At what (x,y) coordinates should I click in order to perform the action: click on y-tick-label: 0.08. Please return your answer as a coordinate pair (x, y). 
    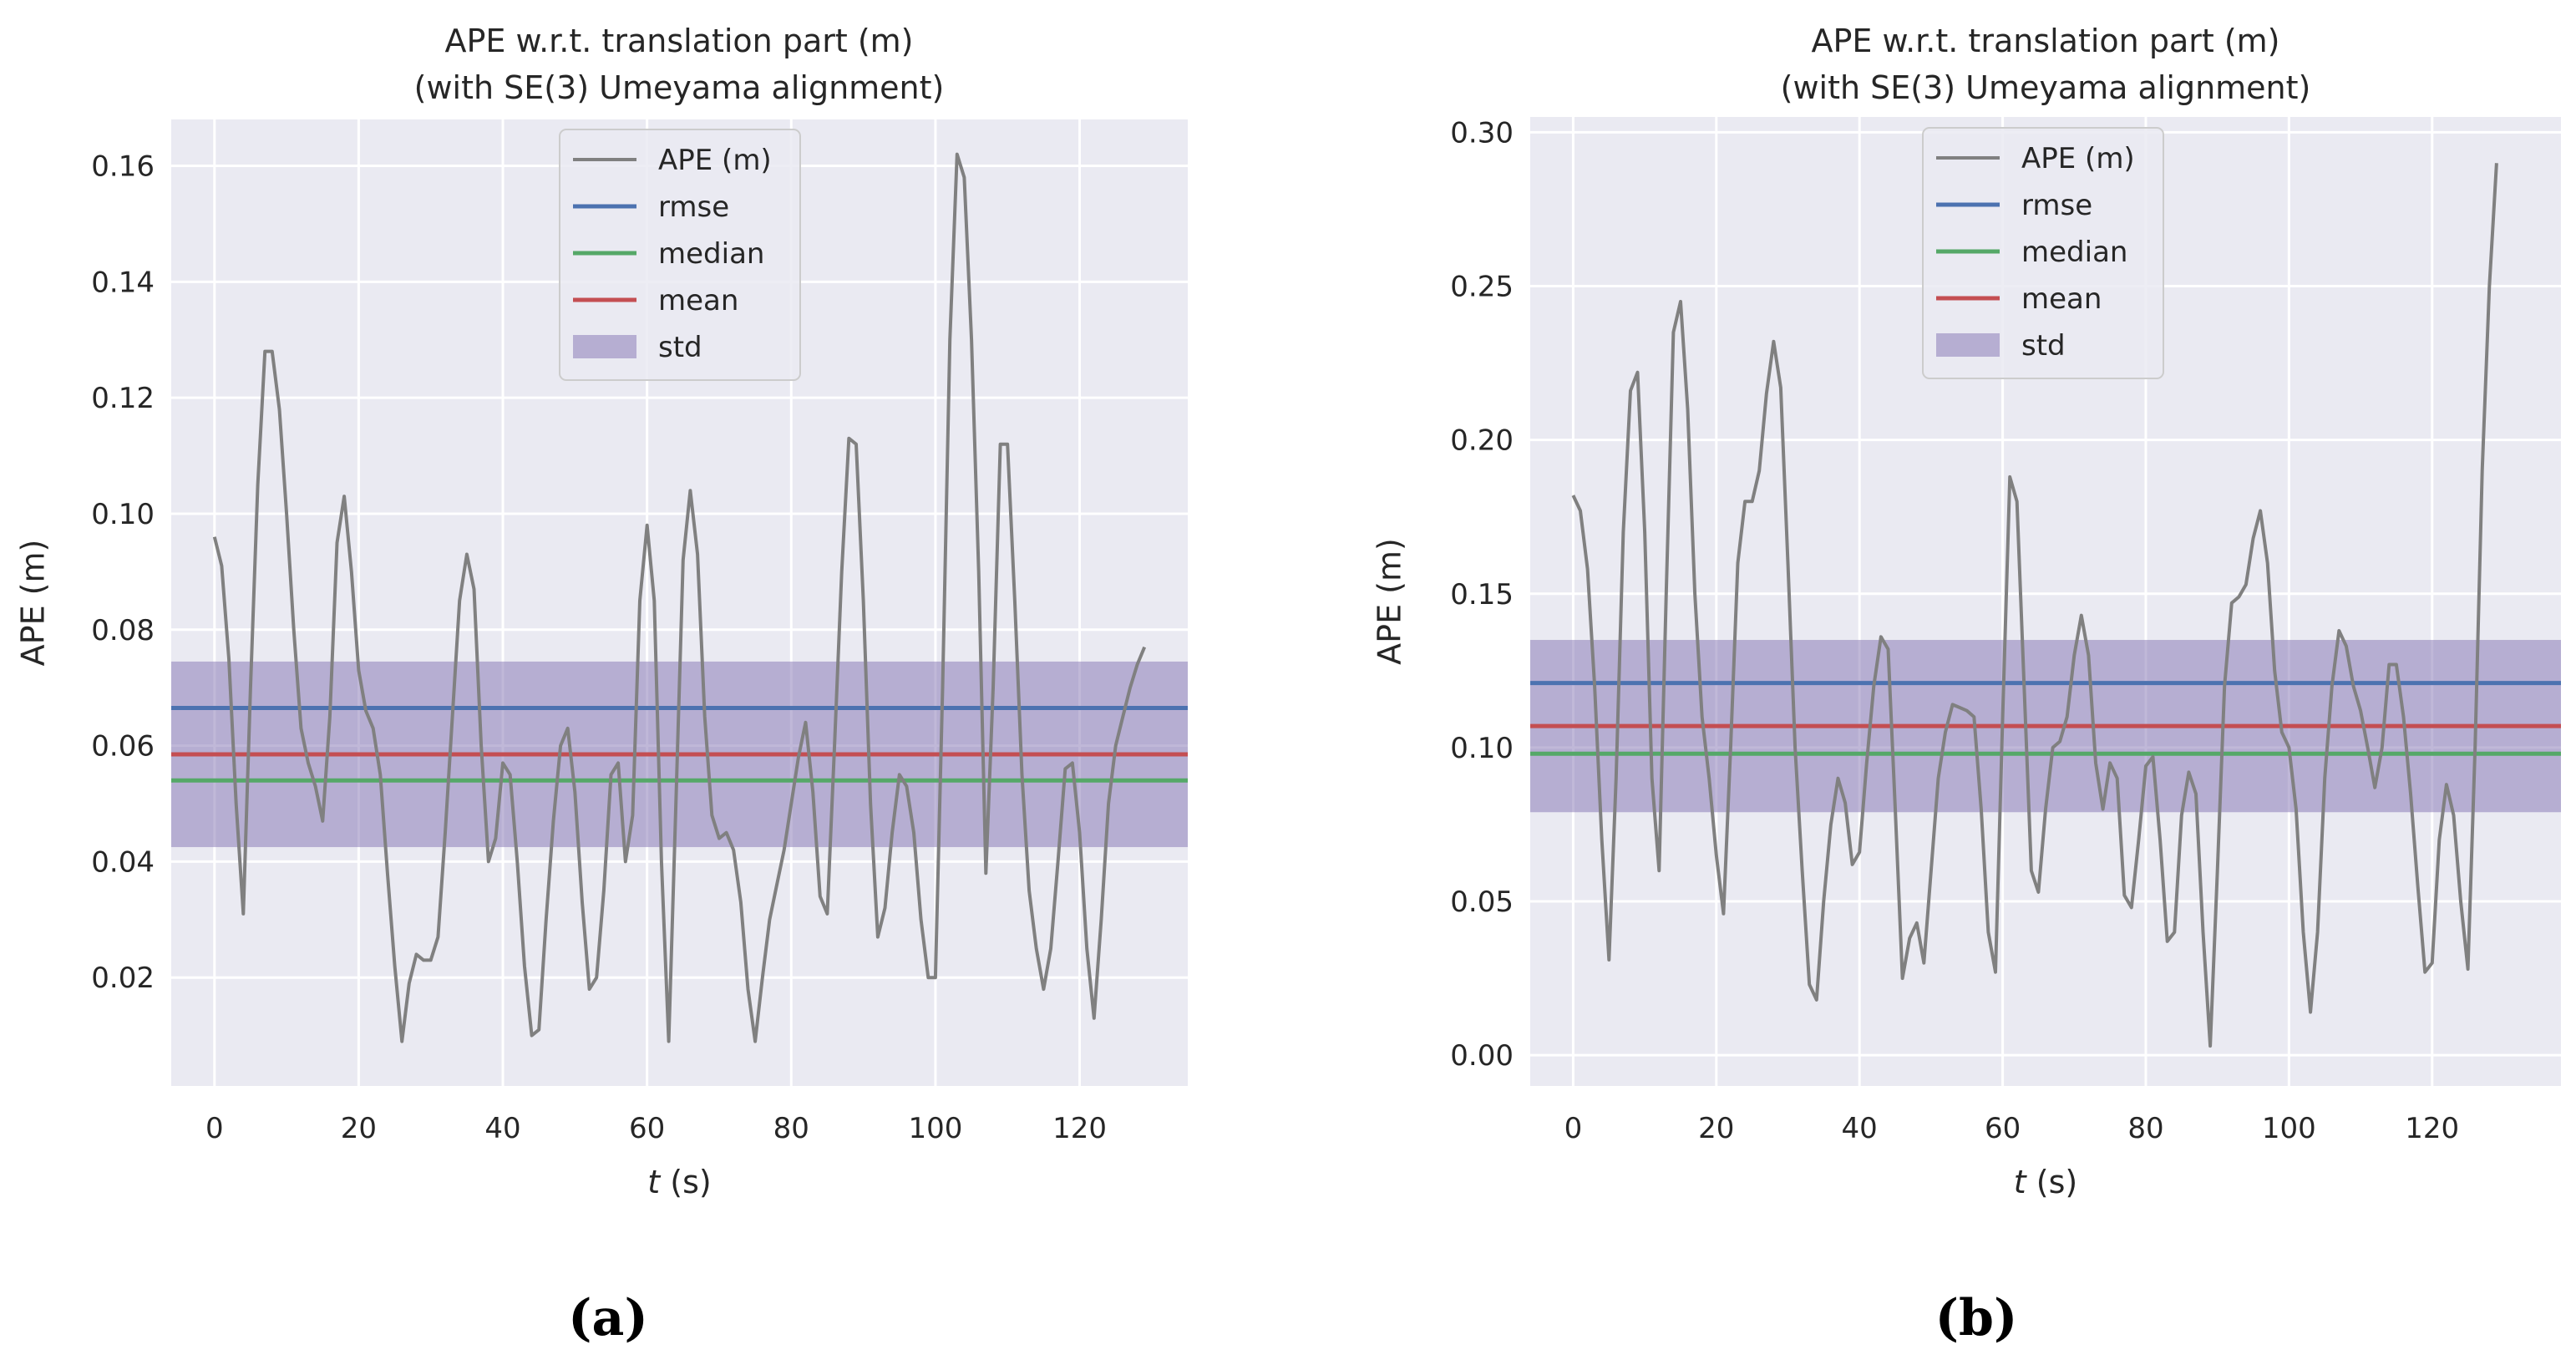
    Looking at the image, I should click on (123, 630).